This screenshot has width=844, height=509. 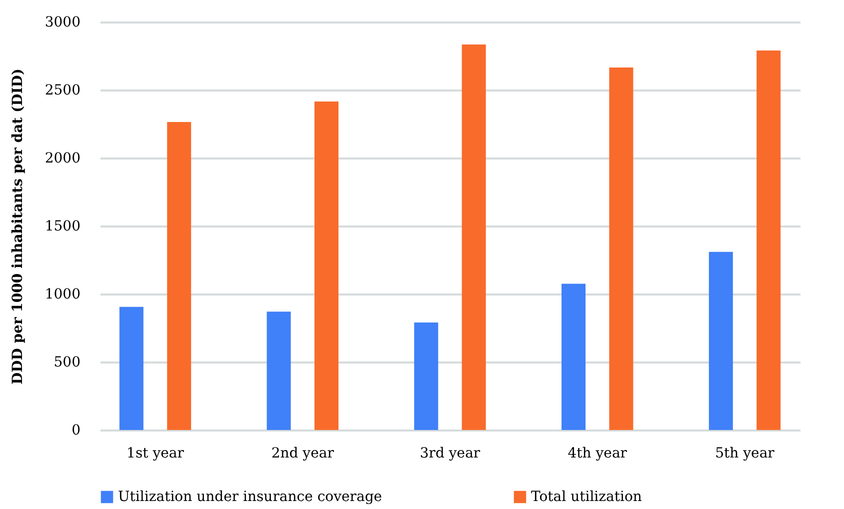 What do you see at coordinates (76, 430) in the screenshot?
I see `y-tick-label: 0` at bounding box center [76, 430].